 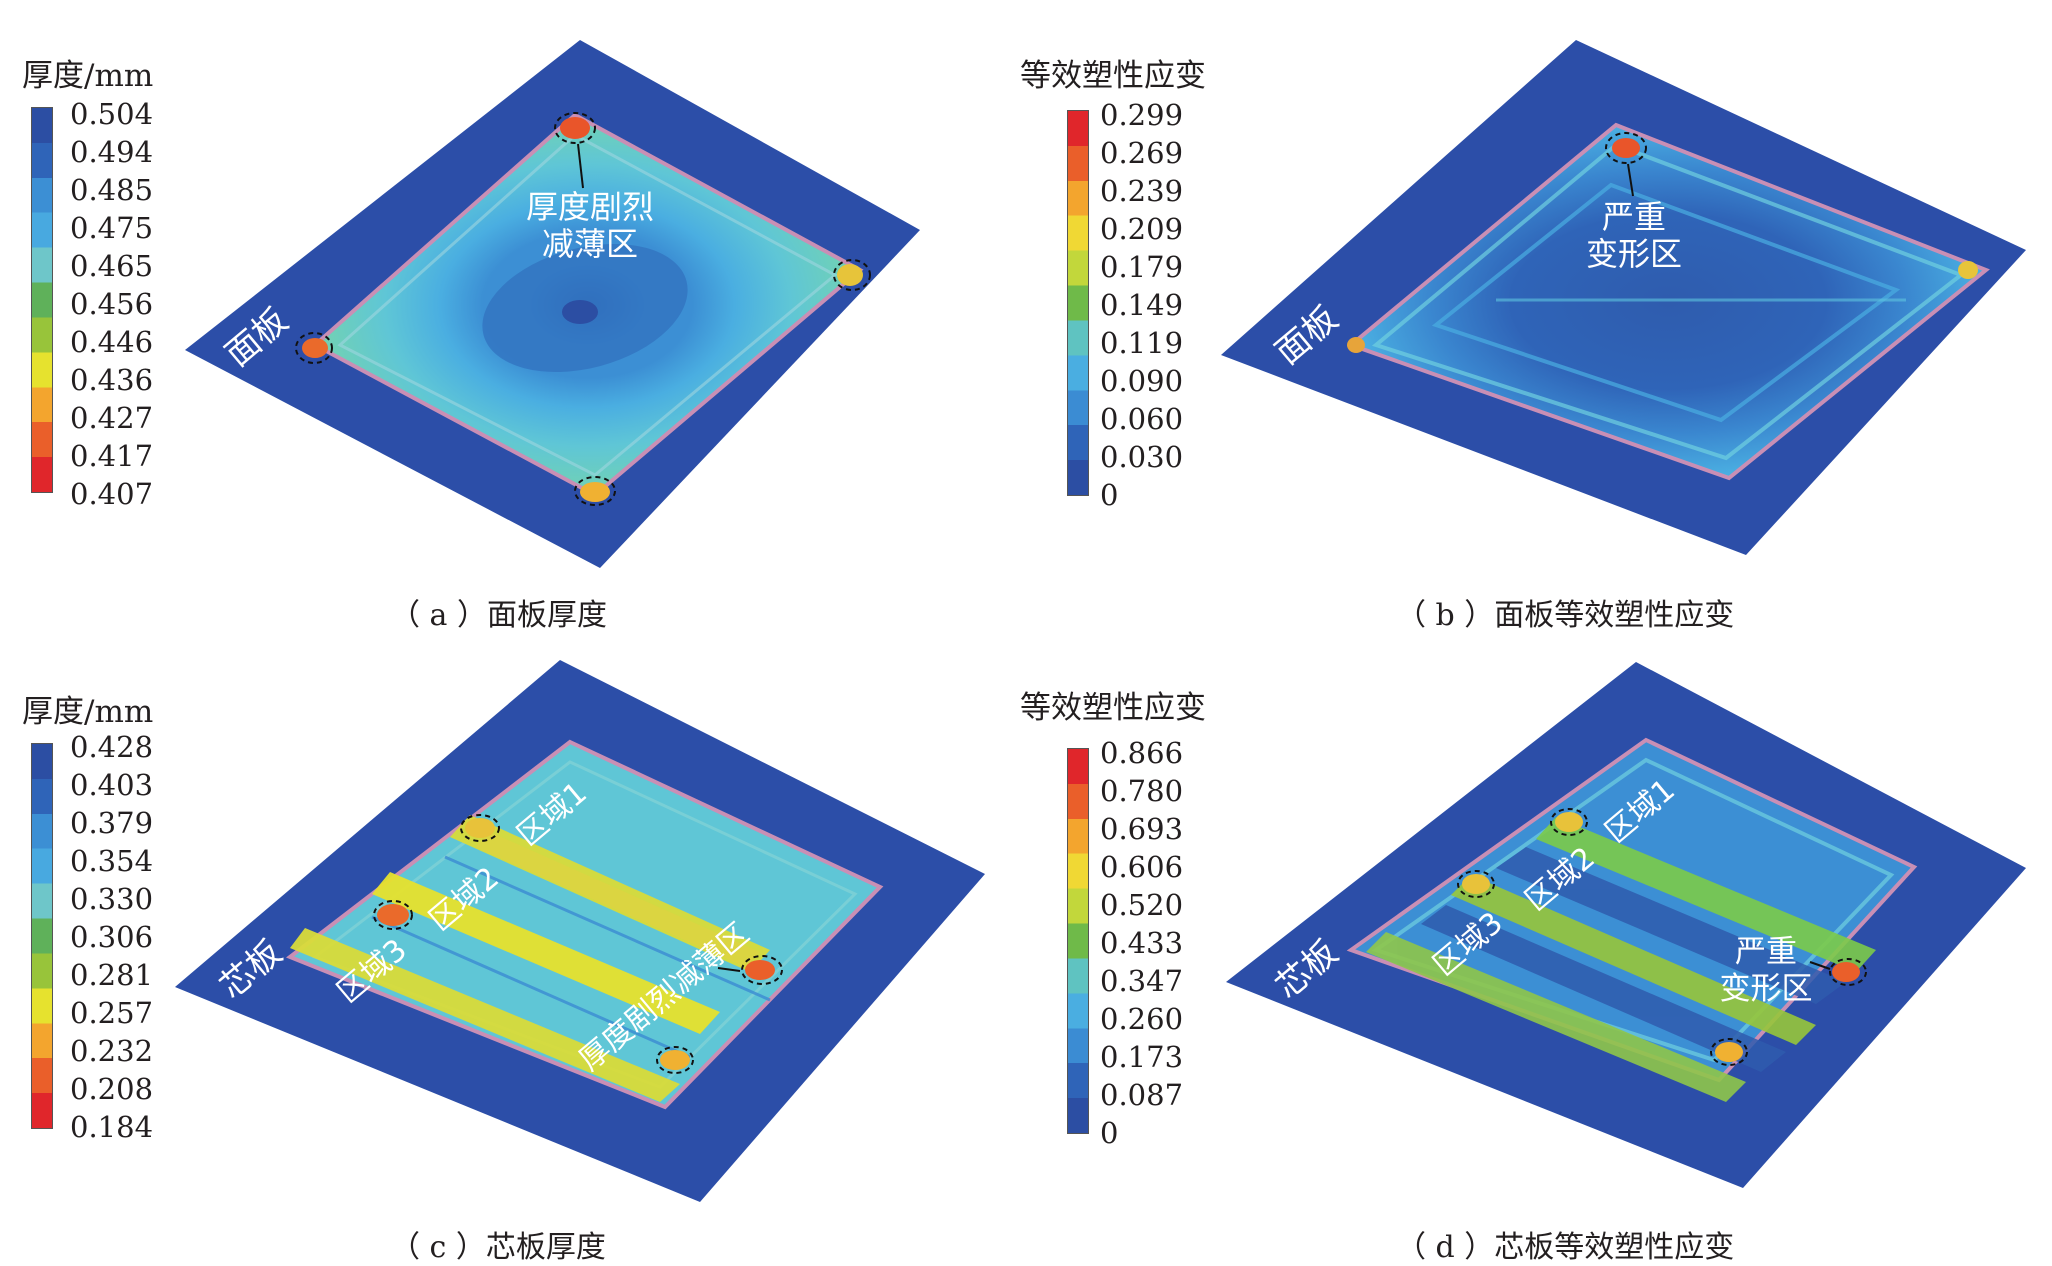 I want to click on legend-tick-label: 0.281, so click(x=112, y=975).